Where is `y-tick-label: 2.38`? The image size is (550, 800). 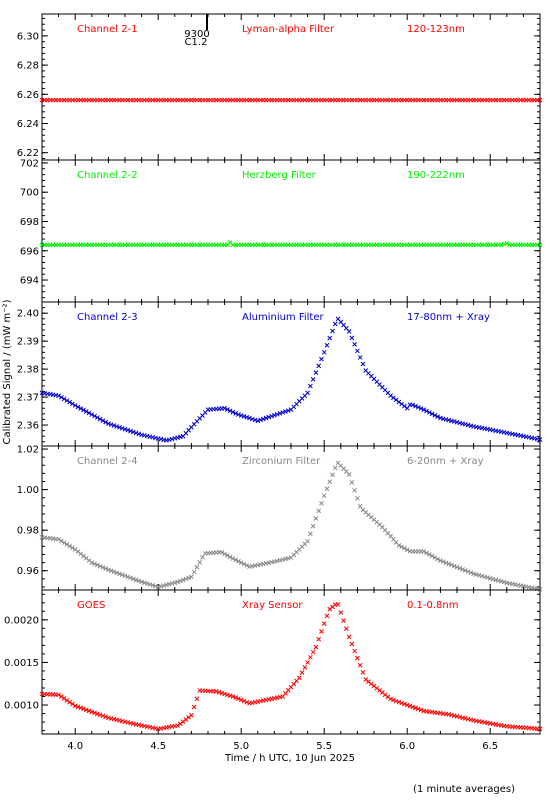
y-tick-label: 2.38 is located at coordinates (28, 370).